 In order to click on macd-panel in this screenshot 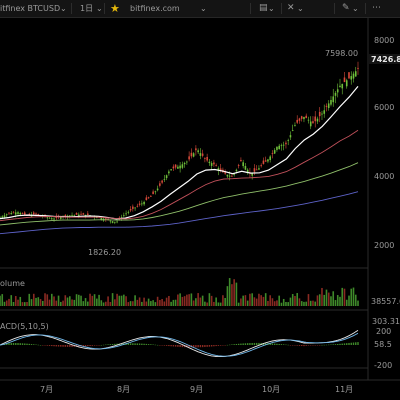, I will do `click(179, 344)`.